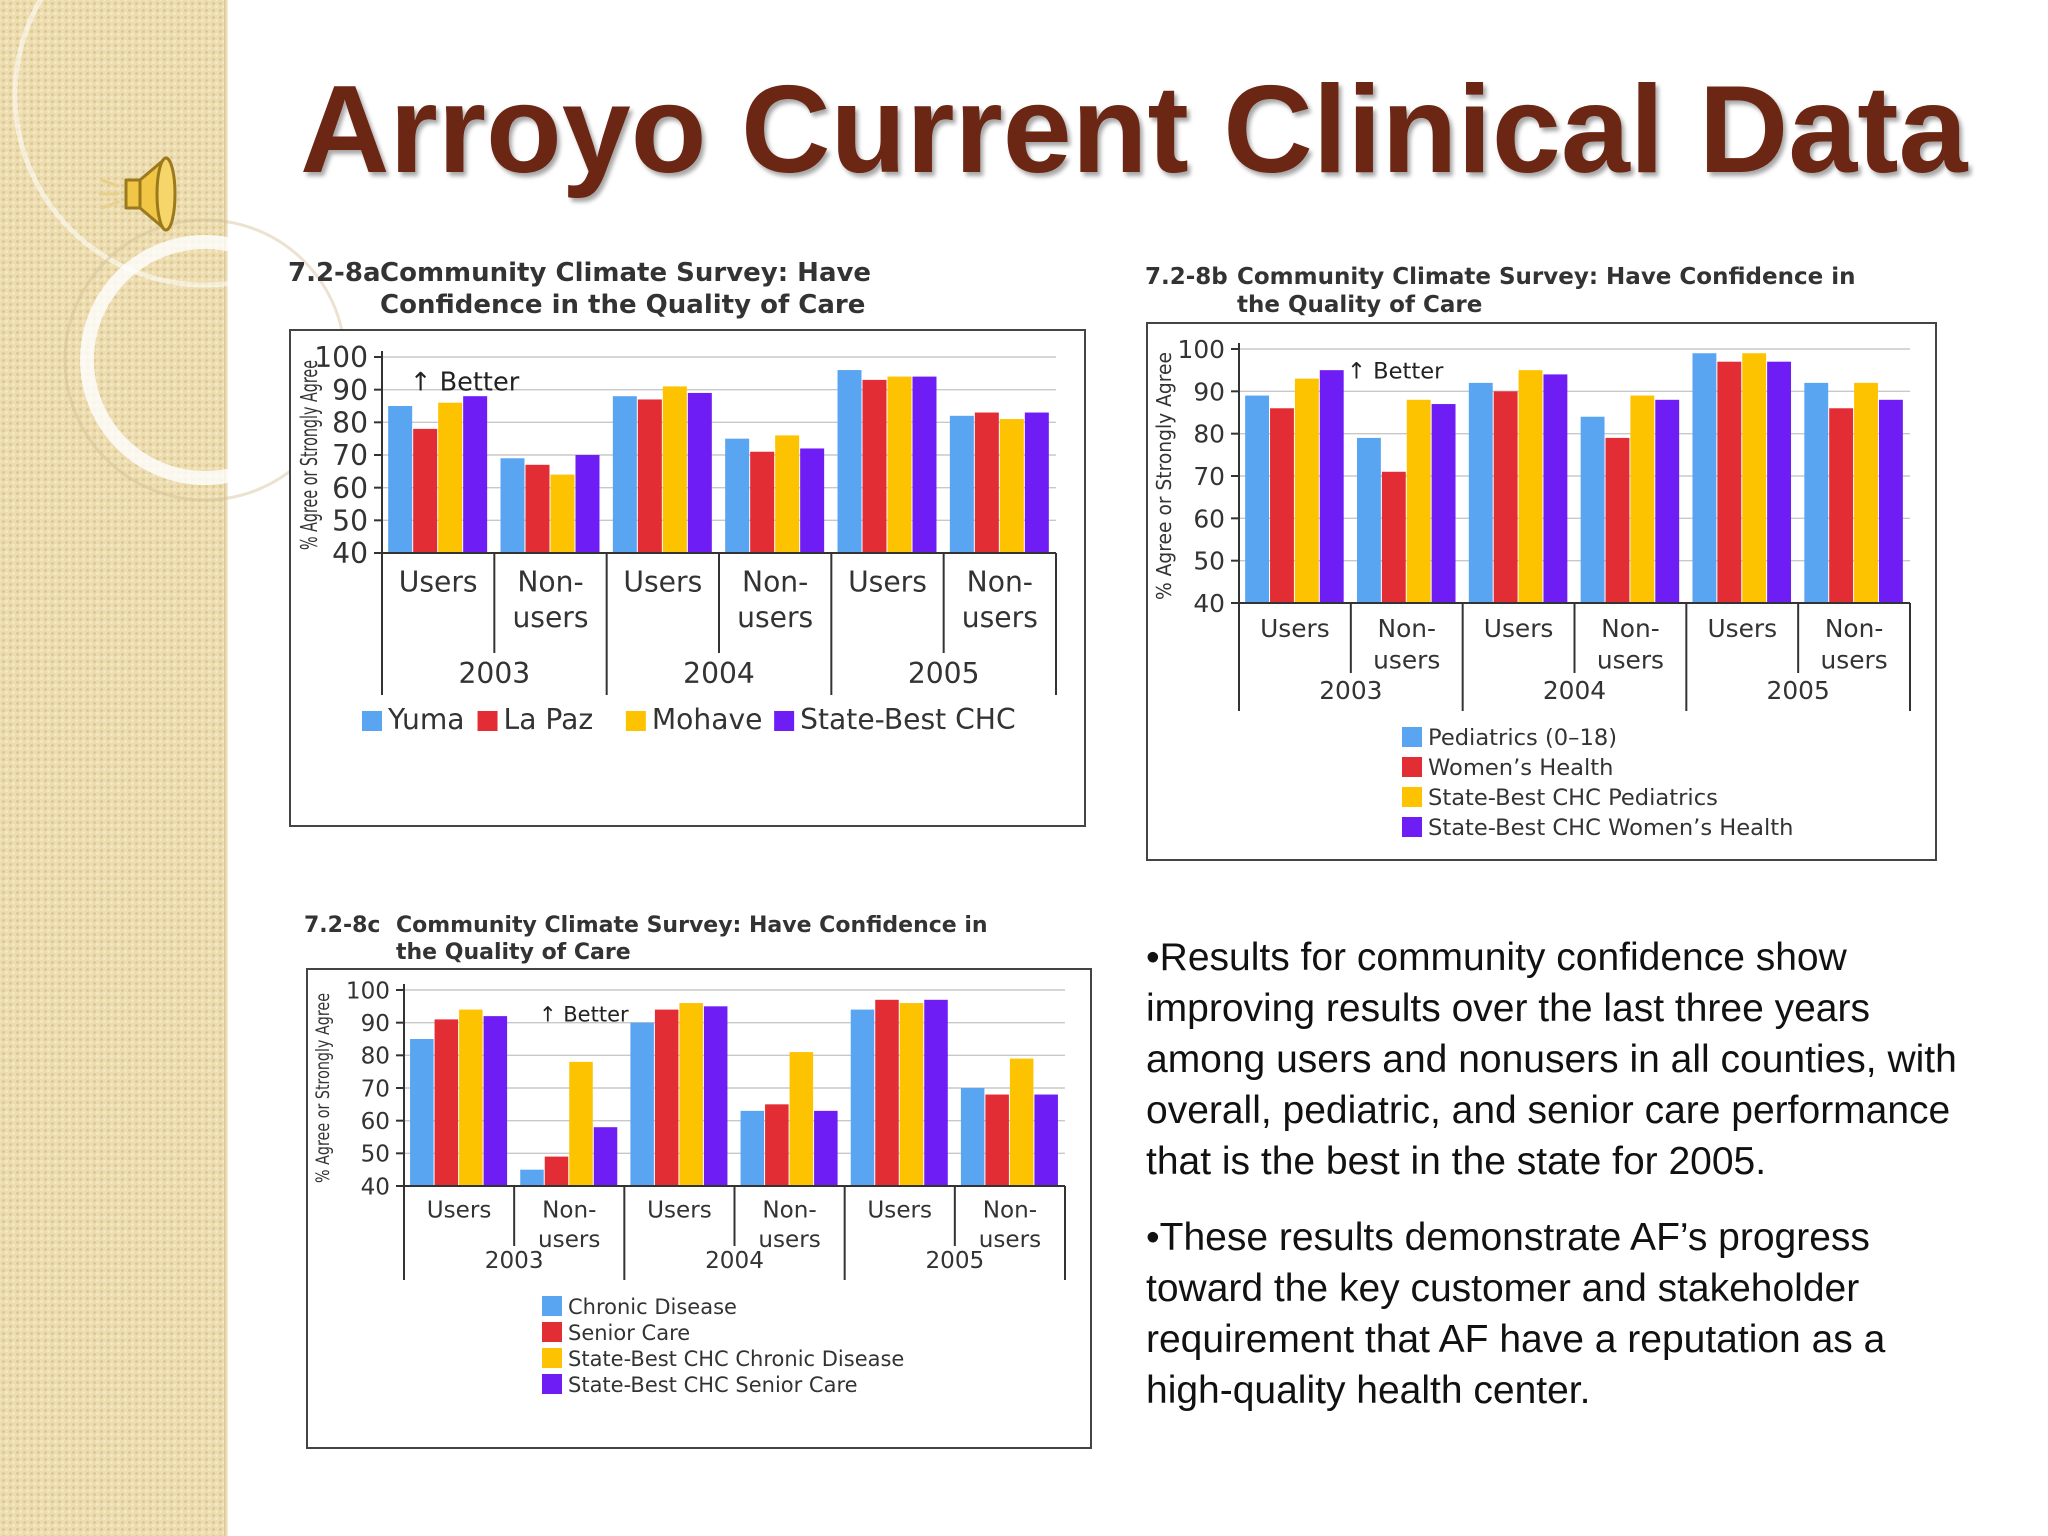 The image size is (2048, 1536). Describe the element at coordinates (375, 1057) in the screenshot. I see `y-tick-label: 80` at that location.